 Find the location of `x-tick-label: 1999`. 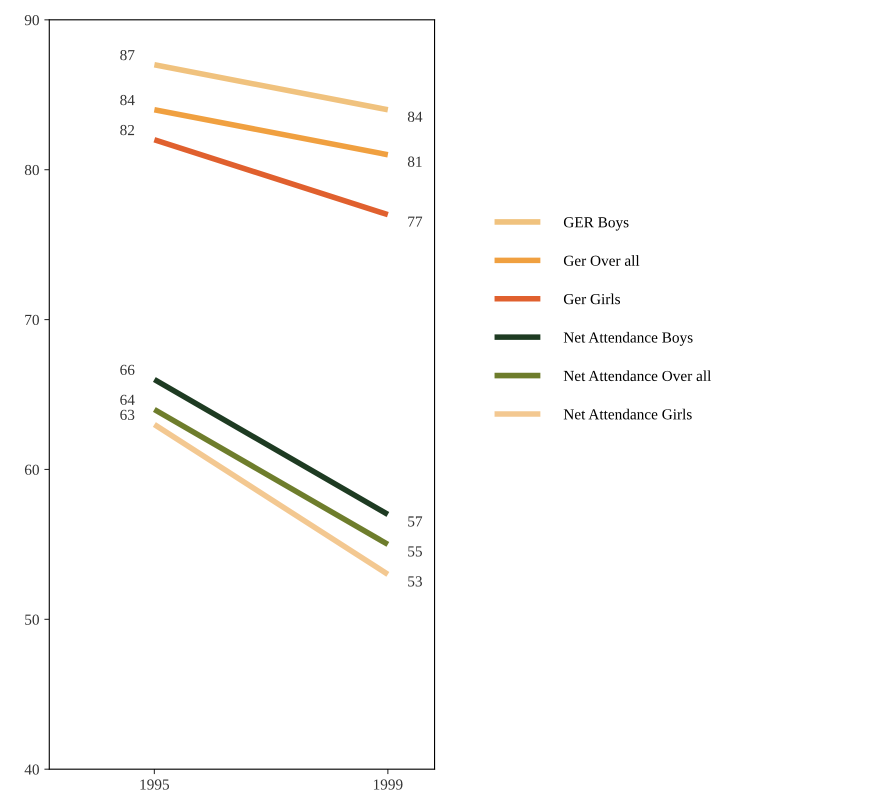

x-tick-label: 1999 is located at coordinates (388, 784).